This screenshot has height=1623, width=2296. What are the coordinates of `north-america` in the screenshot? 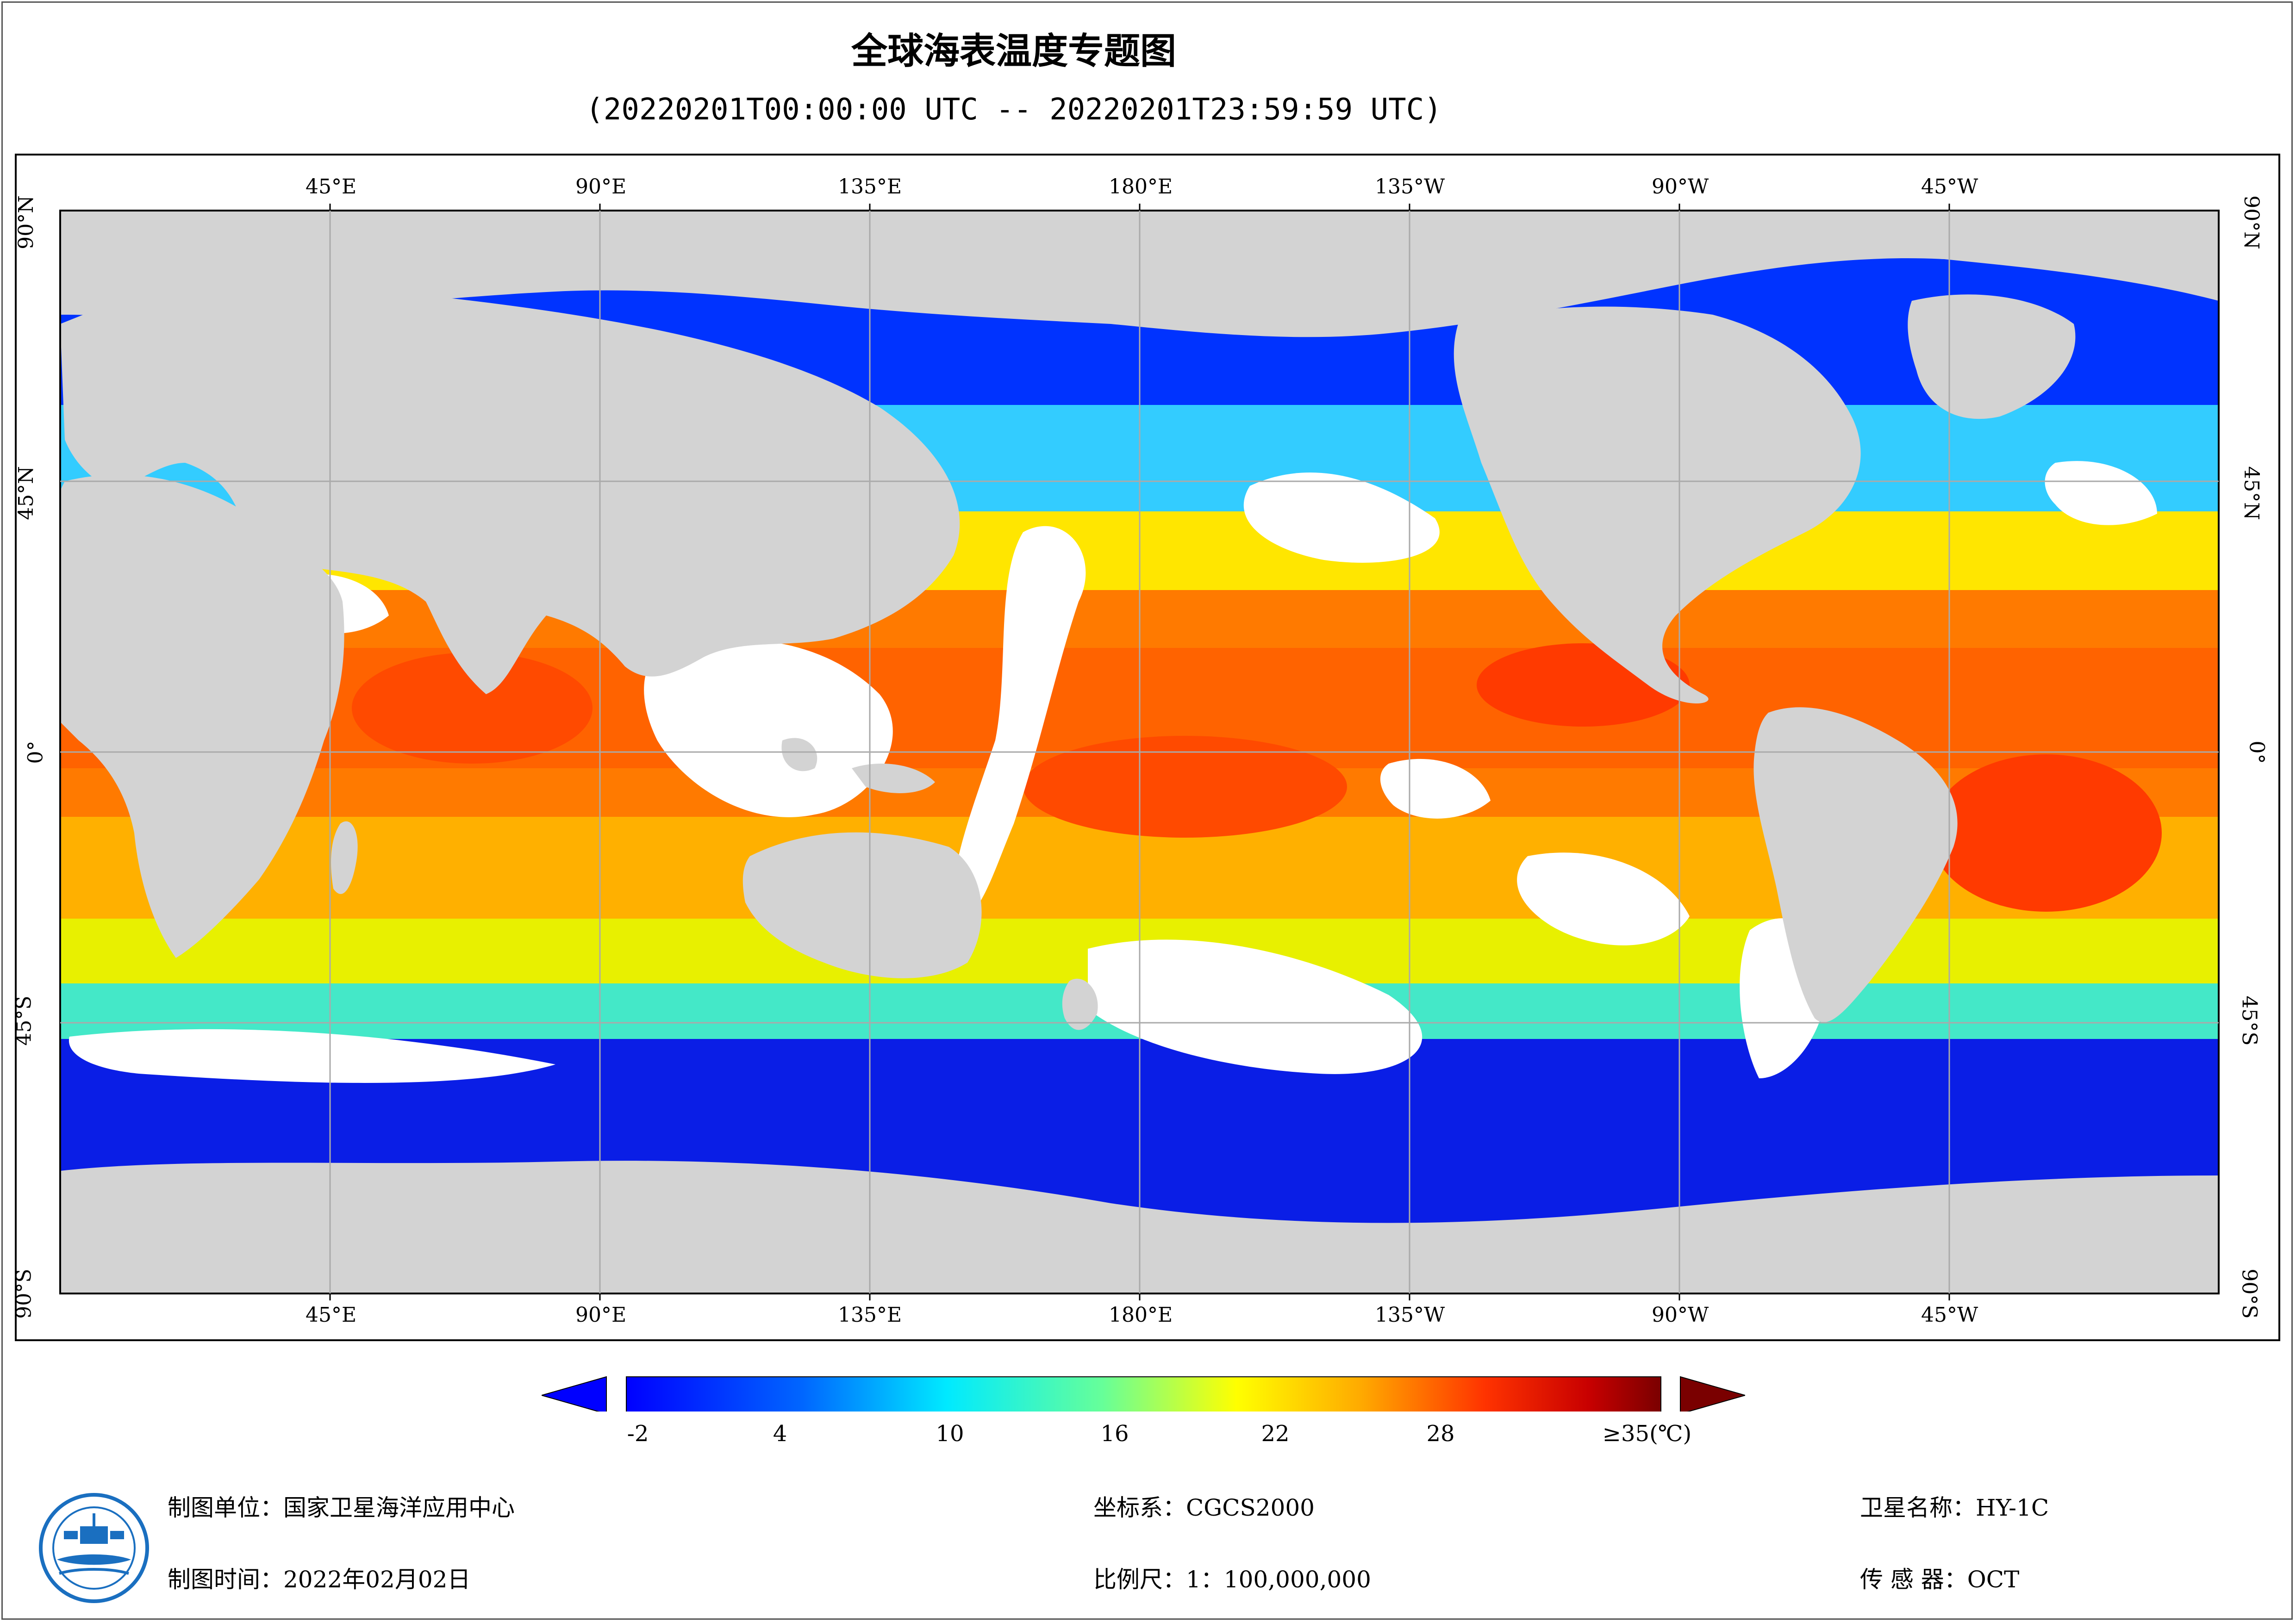 It's located at (1657, 504).